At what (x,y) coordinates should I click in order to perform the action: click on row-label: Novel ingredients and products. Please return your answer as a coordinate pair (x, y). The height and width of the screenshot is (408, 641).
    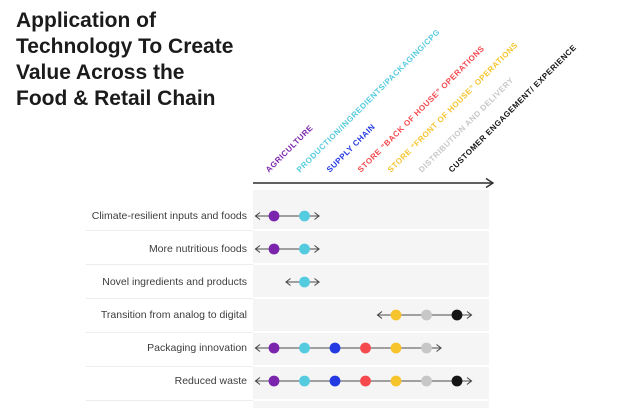
    Looking at the image, I should click on (174, 282).